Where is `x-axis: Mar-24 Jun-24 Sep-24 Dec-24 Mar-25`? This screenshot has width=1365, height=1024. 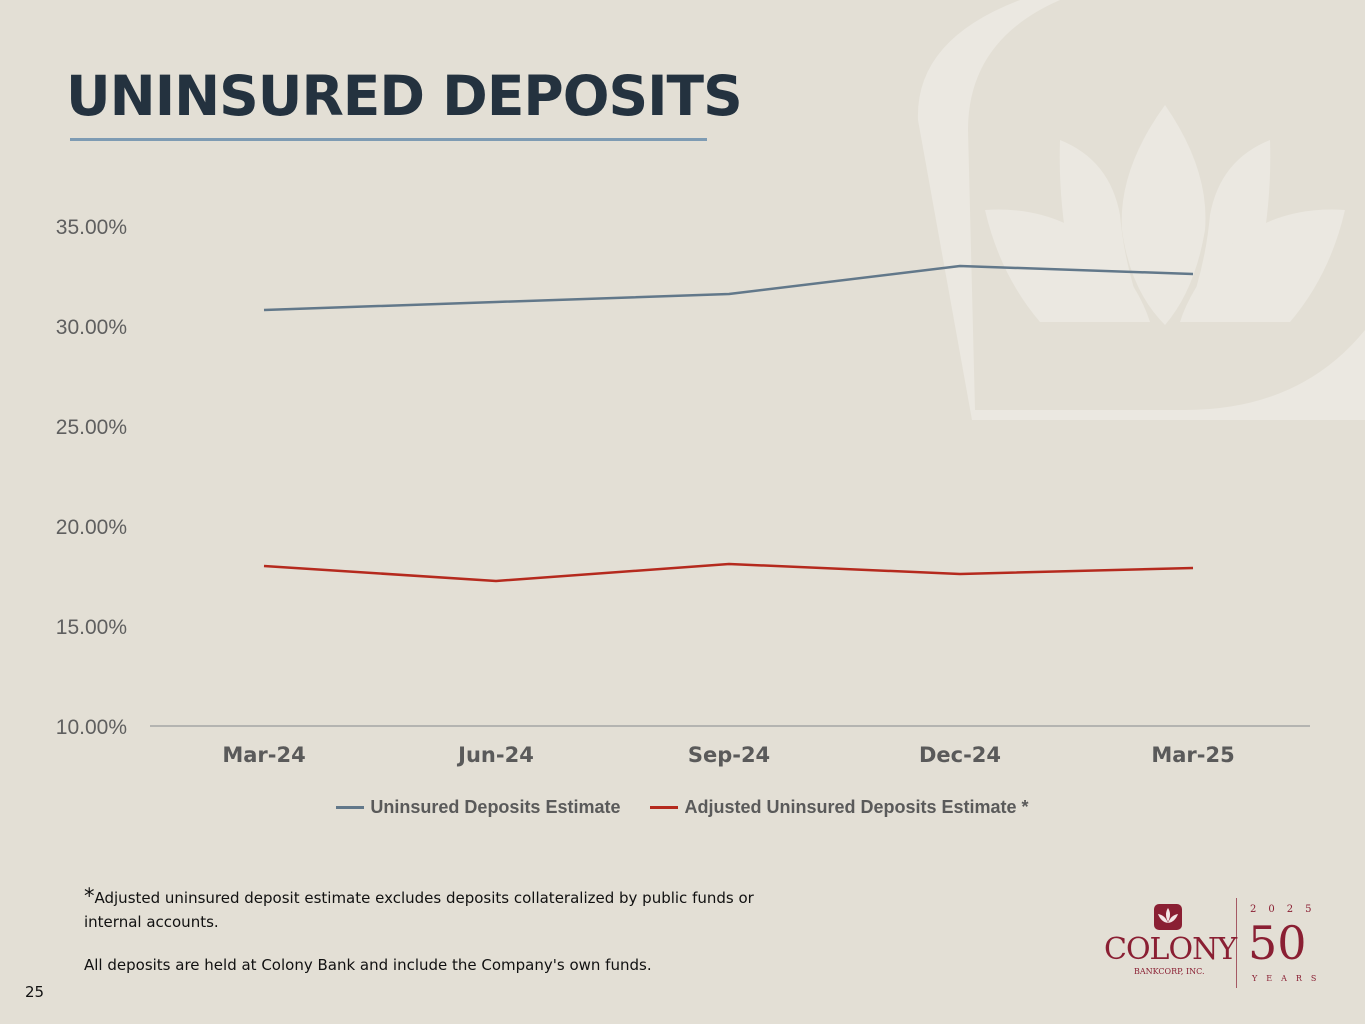
x-axis: Mar-24 Jun-24 Sep-24 Dec-24 Mar-25 is located at coordinates (728, 755).